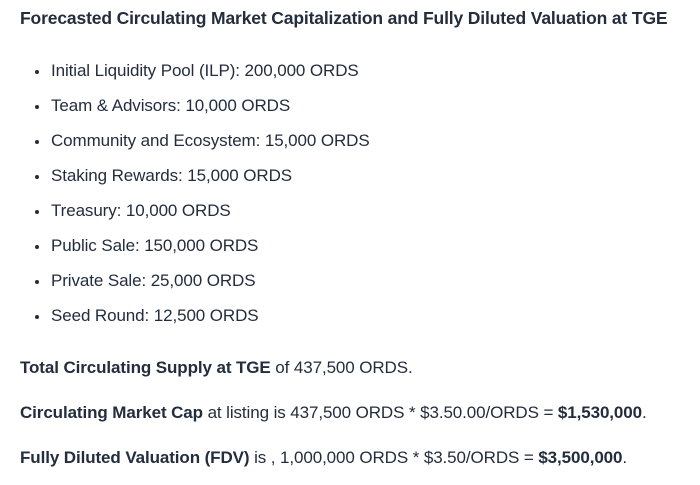 This screenshot has height=485, width=700. What do you see at coordinates (365, 176) in the screenshot?
I see `allocation-list-item: Staking Rewards: 15,000 ORDS` at bounding box center [365, 176].